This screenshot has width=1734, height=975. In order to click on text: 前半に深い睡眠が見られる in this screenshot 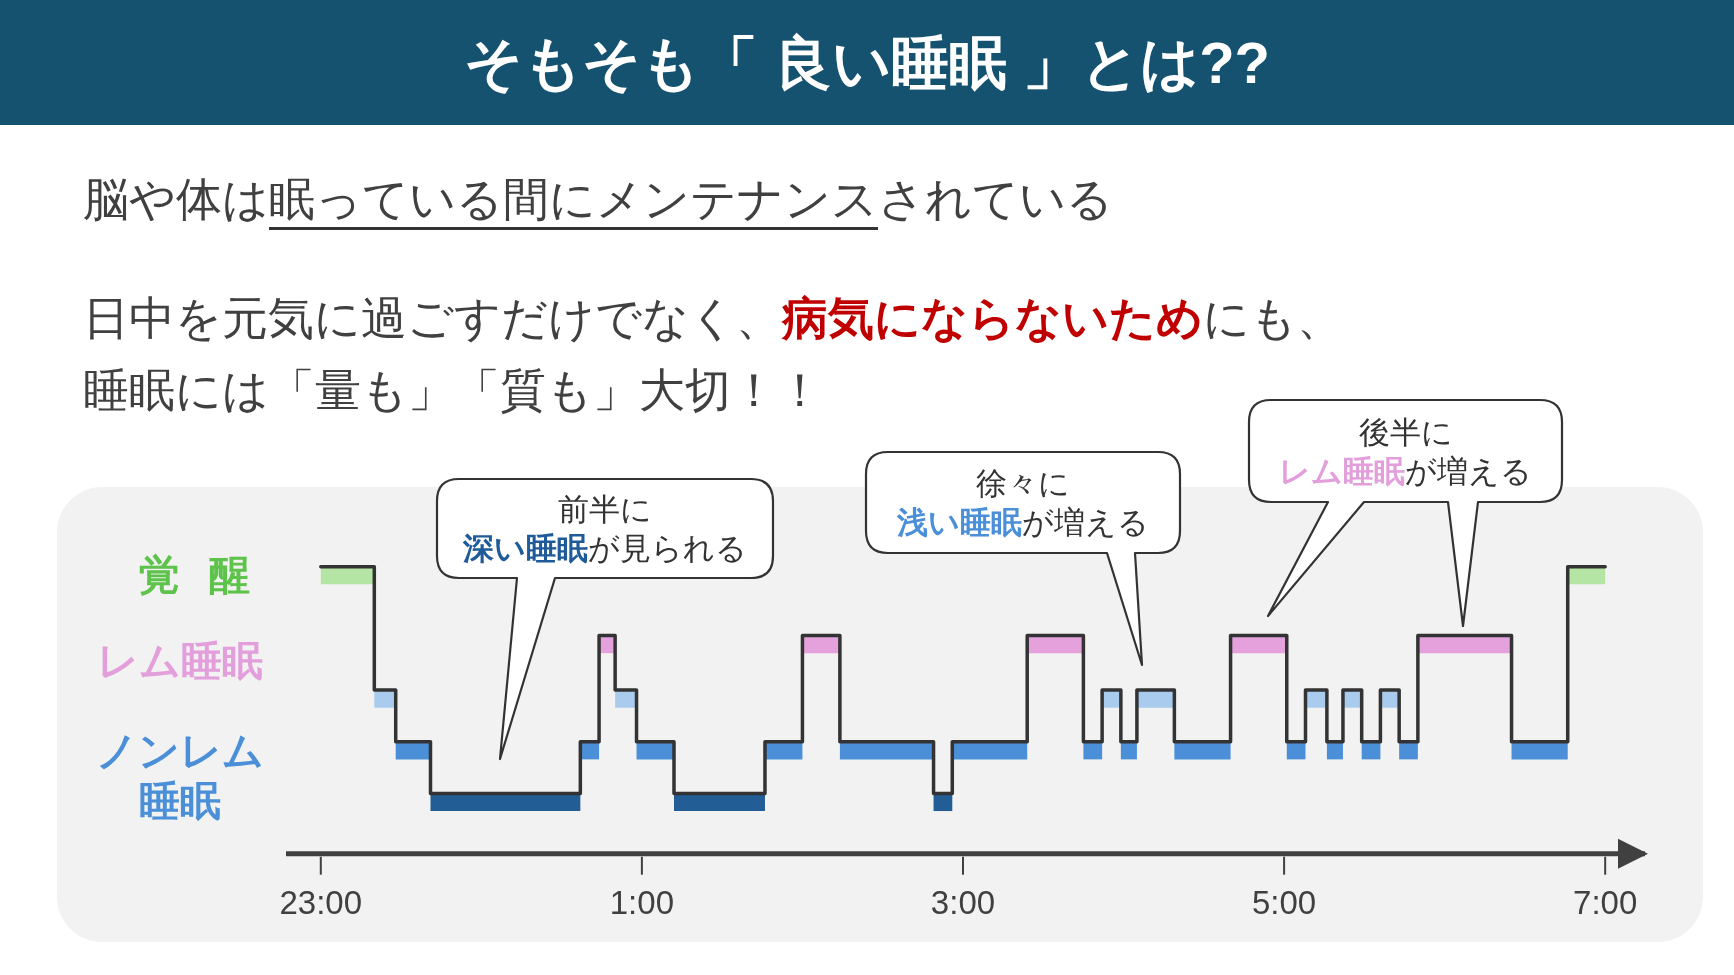, I will do `click(604, 528)`.